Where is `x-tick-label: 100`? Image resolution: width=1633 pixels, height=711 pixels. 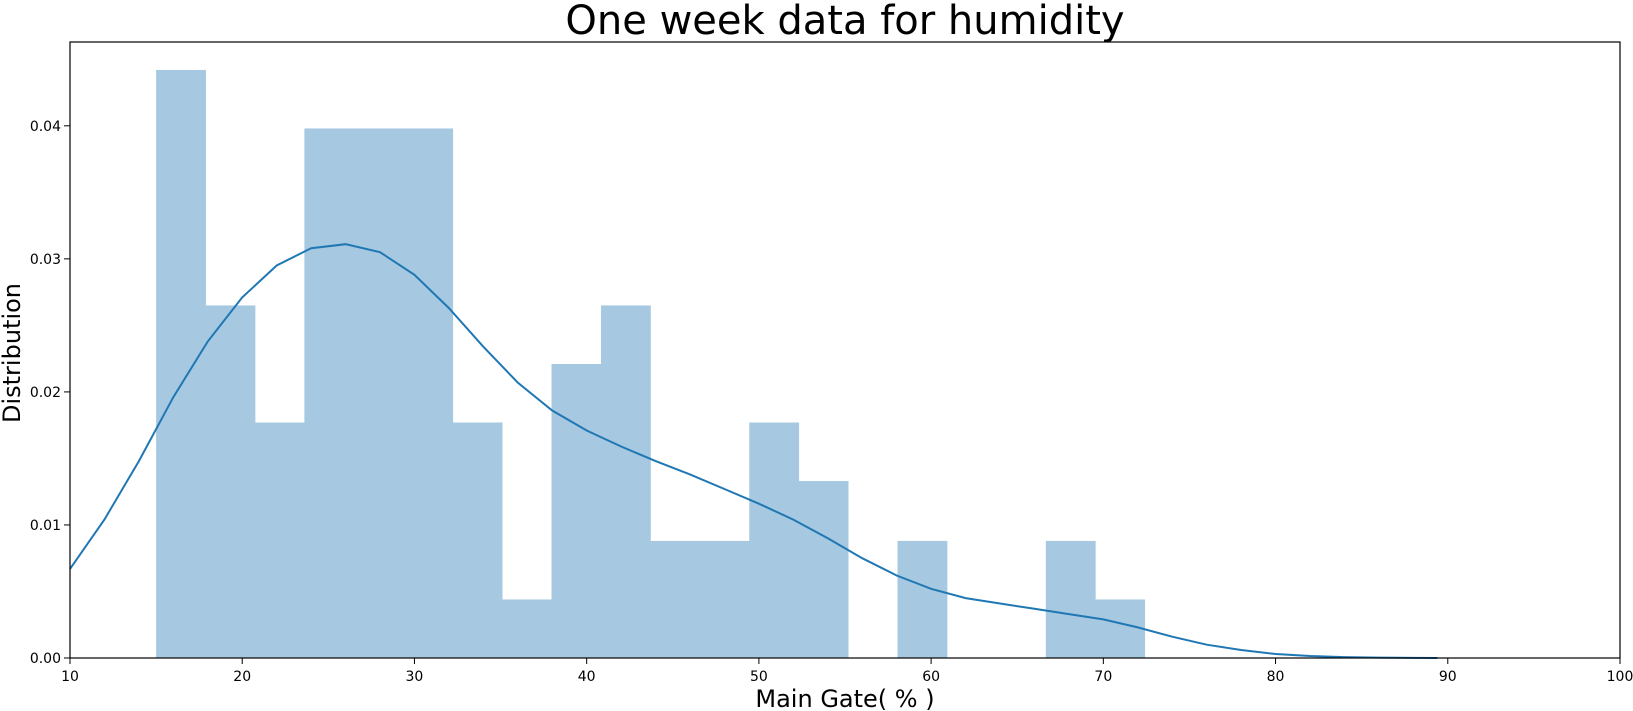 x-tick-label: 100 is located at coordinates (1620, 677).